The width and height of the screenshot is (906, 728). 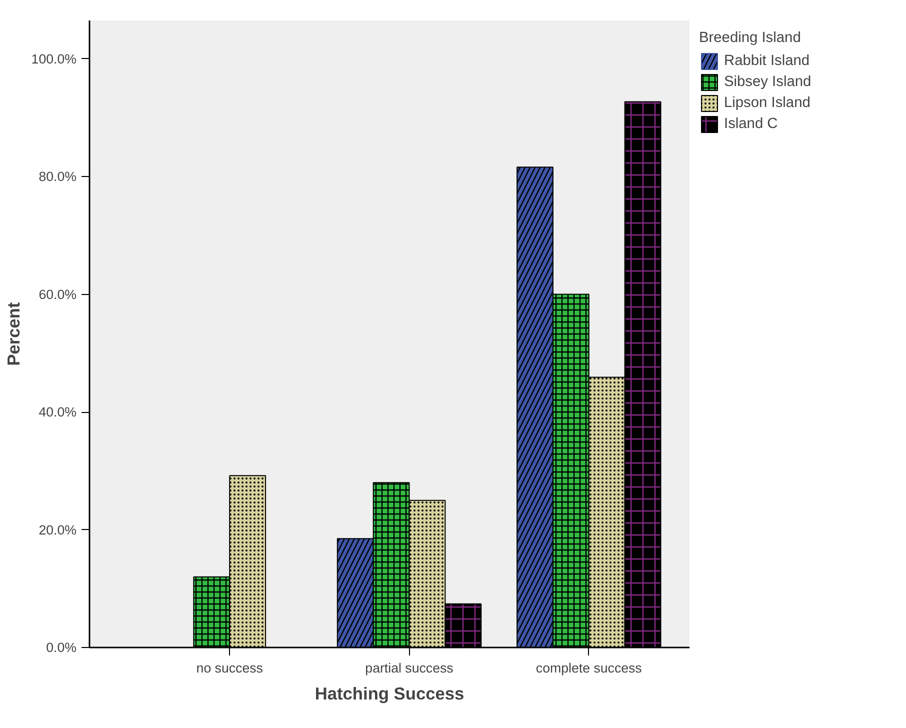 I want to click on x-tick-label: partial success, so click(x=409, y=668).